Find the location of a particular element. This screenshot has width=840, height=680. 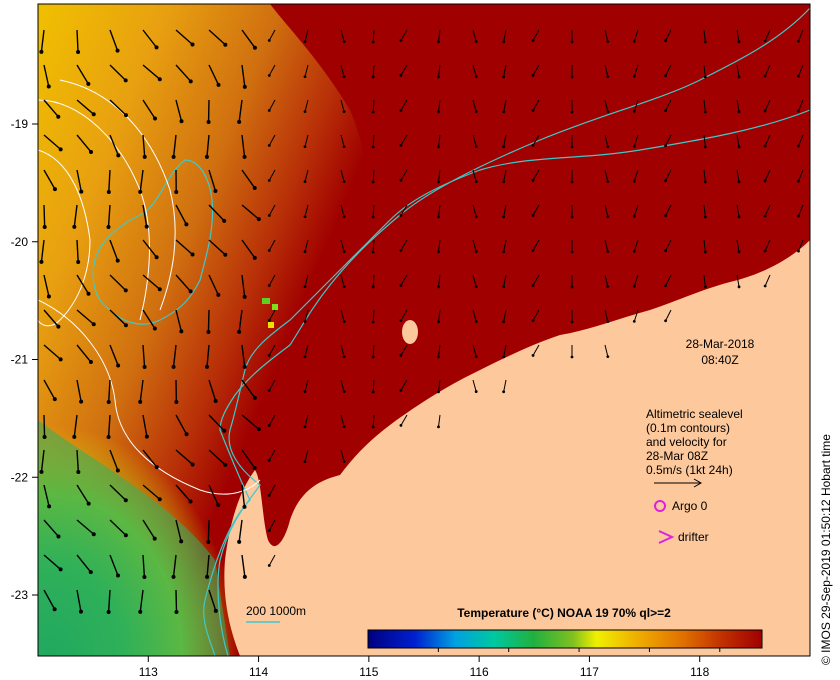

colorbar-tick-label: 29 is located at coordinates (650, 662).